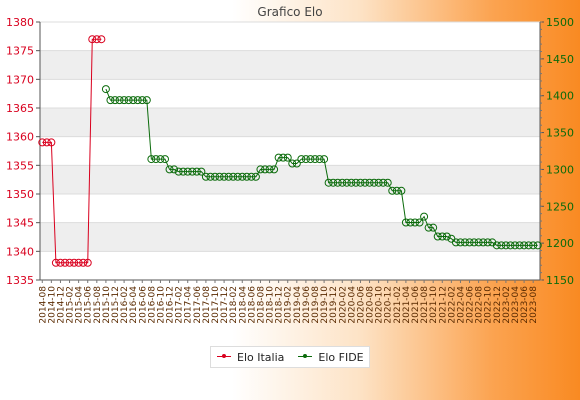  I want to click on y-left-tick-label: 1380, so click(20, 22).